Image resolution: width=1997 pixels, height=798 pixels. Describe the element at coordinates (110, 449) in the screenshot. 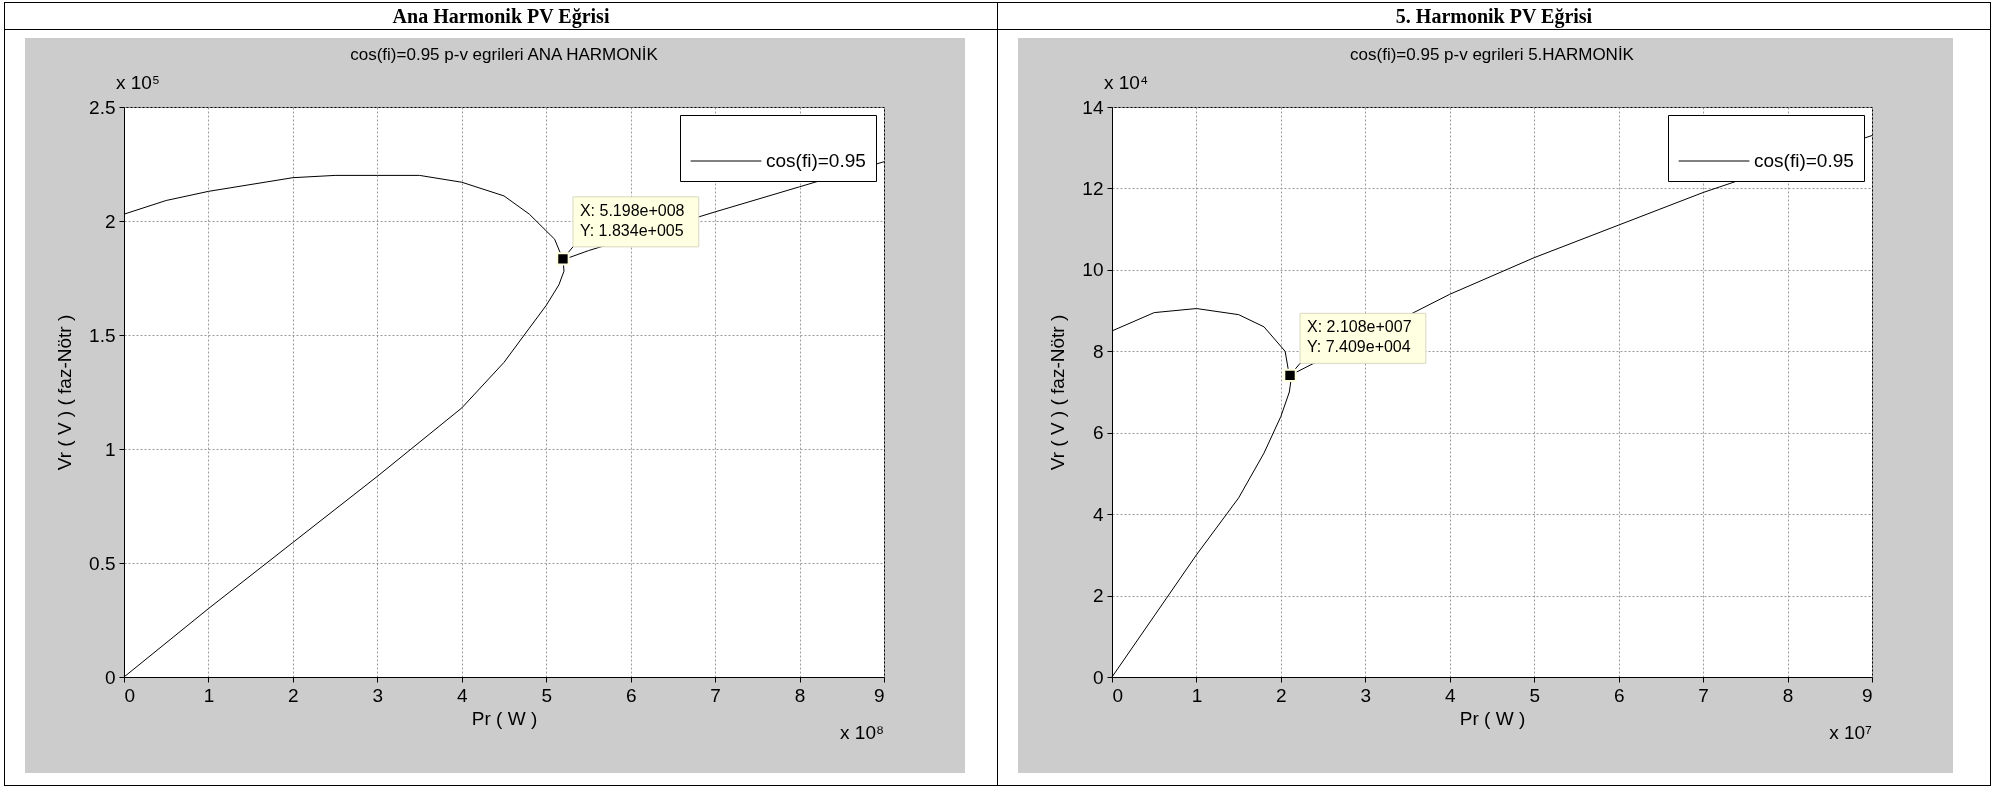

I see `y-tick-label: 1` at that location.